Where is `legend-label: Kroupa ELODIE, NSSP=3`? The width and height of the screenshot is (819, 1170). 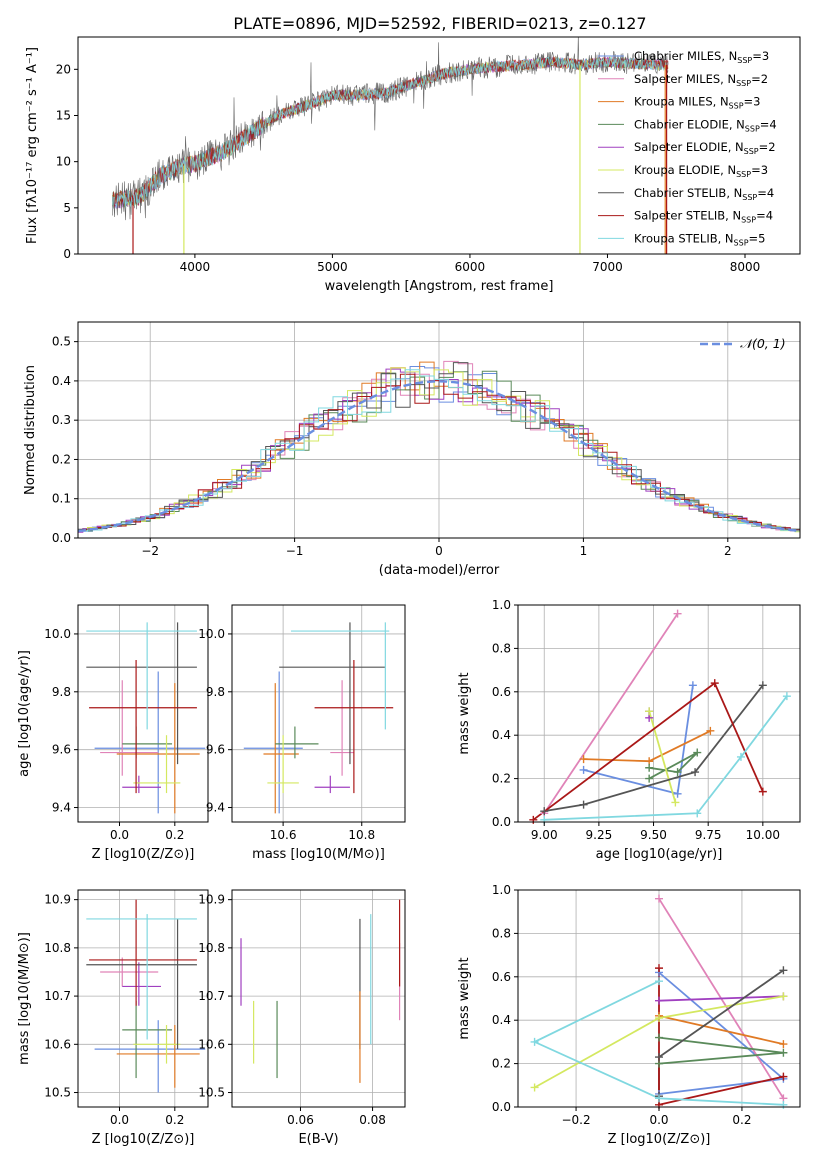
legend-label: Kroupa ELODIE, NSSP=3 is located at coordinates (701, 171).